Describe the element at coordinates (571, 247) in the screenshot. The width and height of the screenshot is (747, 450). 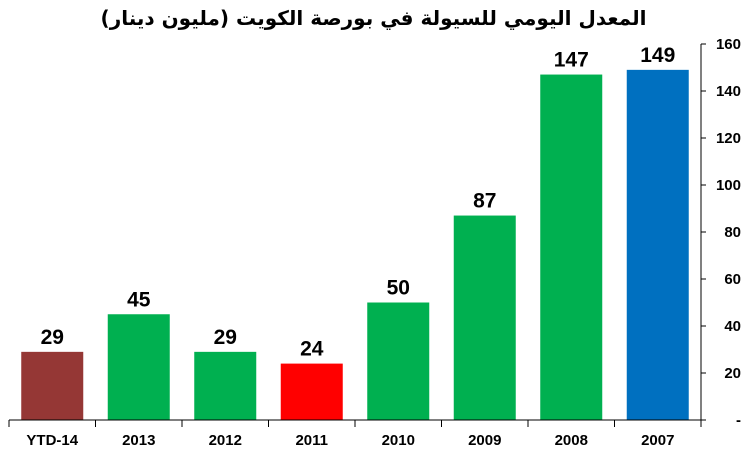
I see `bar-2008` at that location.